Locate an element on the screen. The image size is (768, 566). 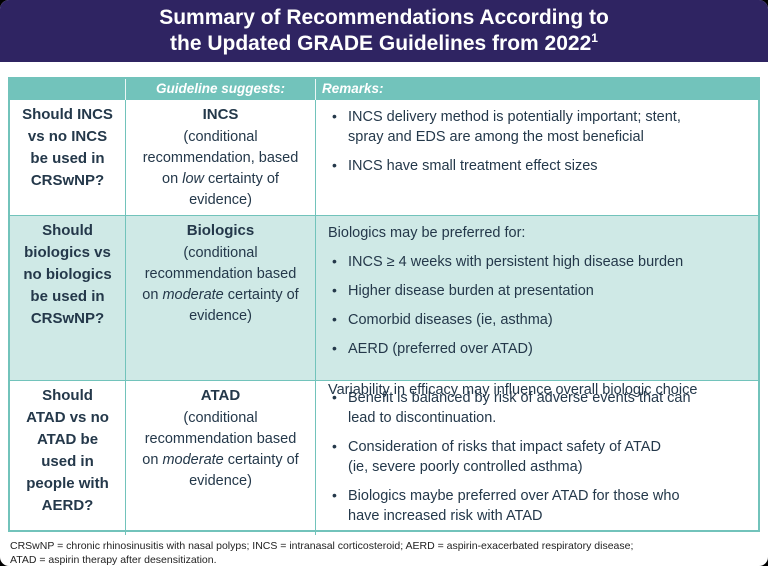
remark-bullet-item: • Higher disease burden at presentation is located at coordinates (540, 291).